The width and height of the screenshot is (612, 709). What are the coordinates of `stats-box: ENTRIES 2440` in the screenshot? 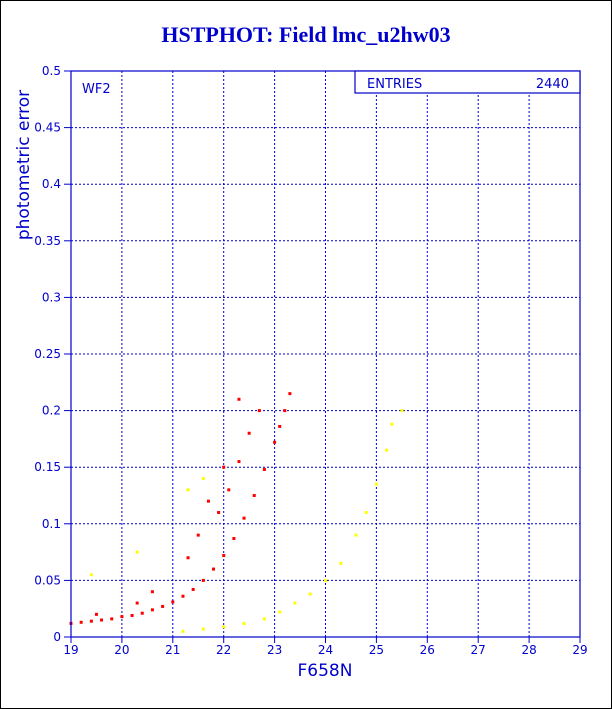 It's located at (467, 82).